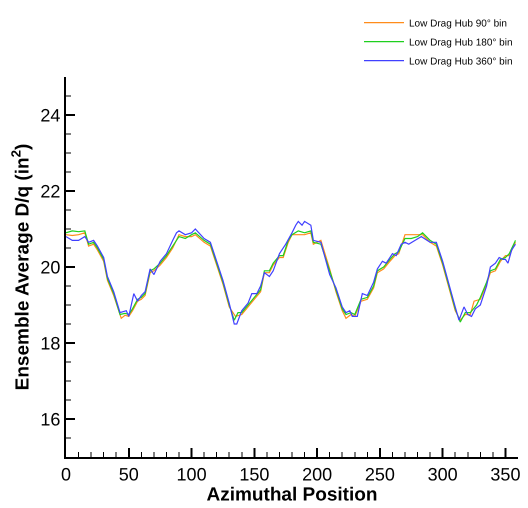 This screenshot has width=528, height=508. What do you see at coordinates (254, 474) in the screenshot?
I see `x-tick-label: 150` at bounding box center [254, 474].